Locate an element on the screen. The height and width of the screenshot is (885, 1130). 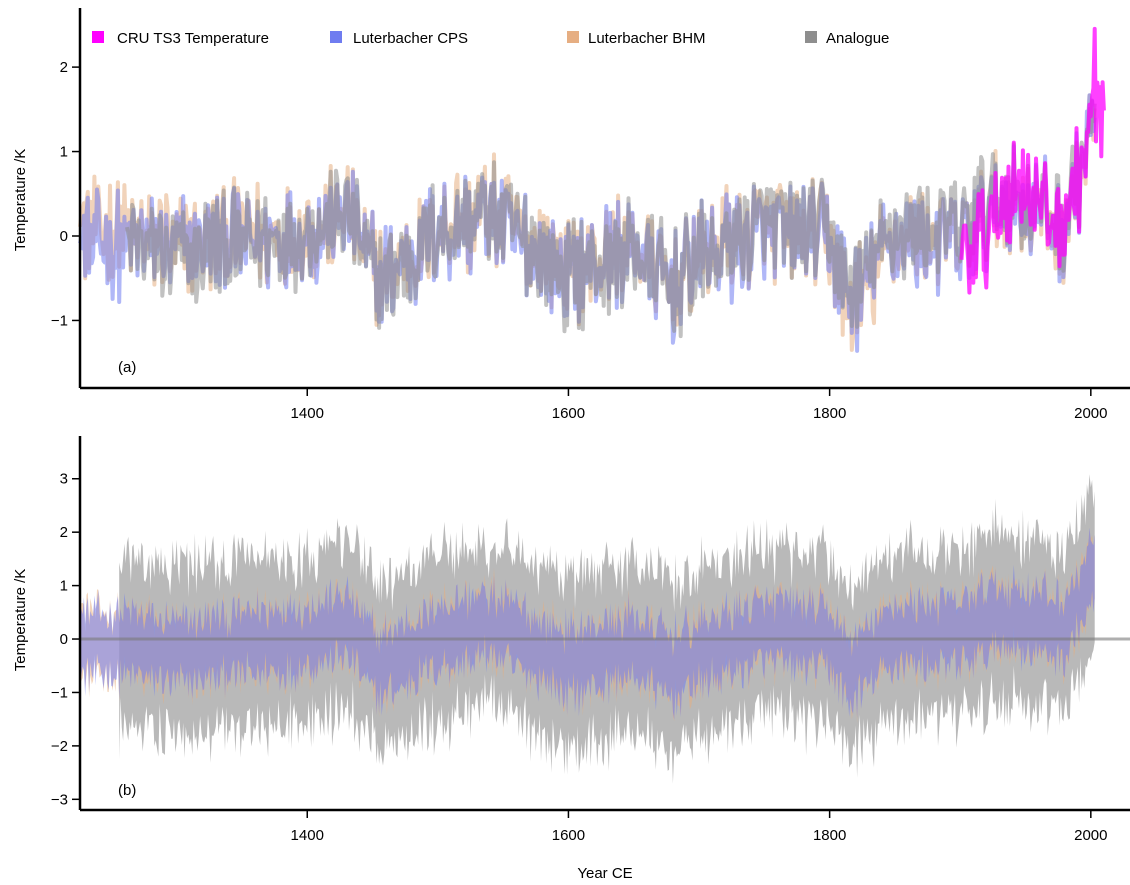
legend-item-cps: Luterbacher CPS is located at coordinates (399, 38).